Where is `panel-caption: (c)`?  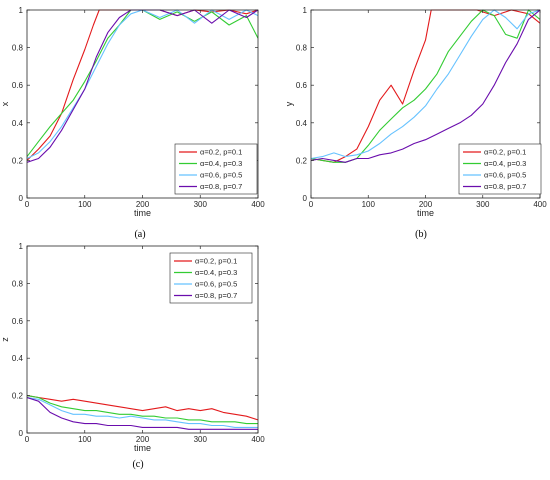
panel-caption: (c) is located at coordinates (137, 464).